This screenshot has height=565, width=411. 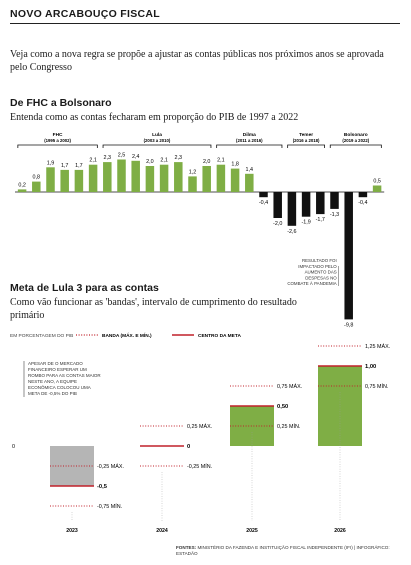 I want to click on bar-label-2014: -0,4, so click(x=263, y=203).